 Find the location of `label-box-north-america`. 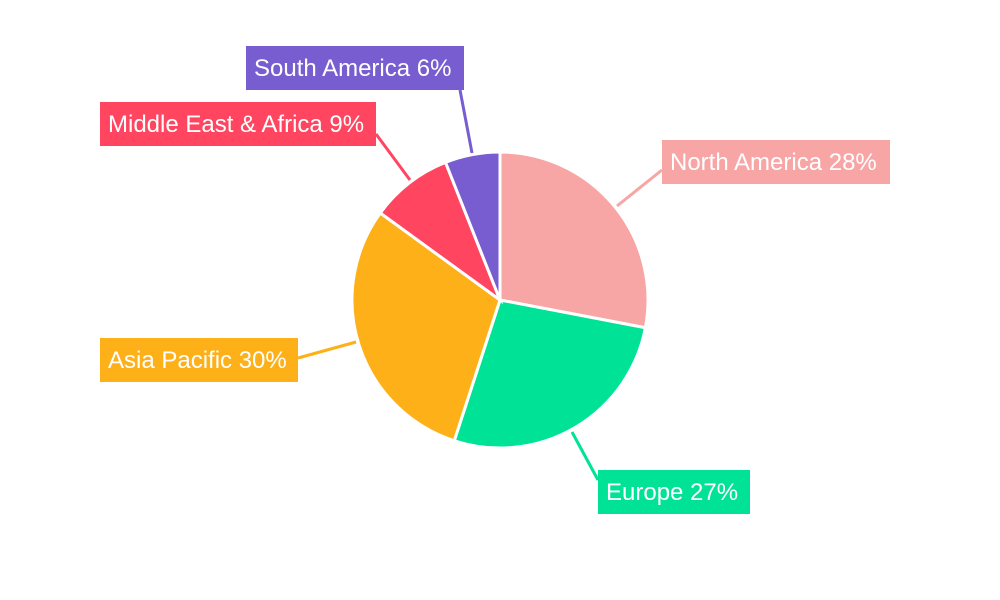

label-box-north-america is located at coordinates (776, 162).